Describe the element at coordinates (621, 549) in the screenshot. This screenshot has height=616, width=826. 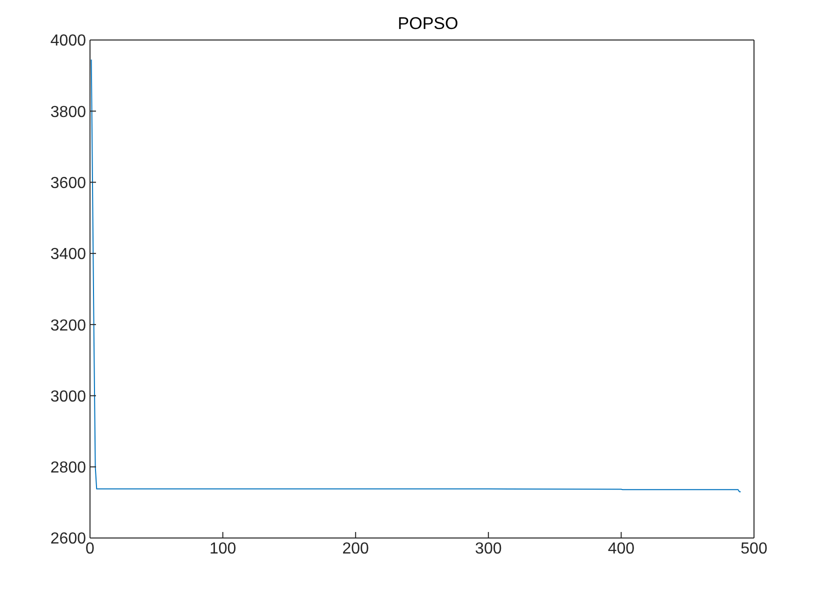
I see `x-tick-label: 400` at that location.